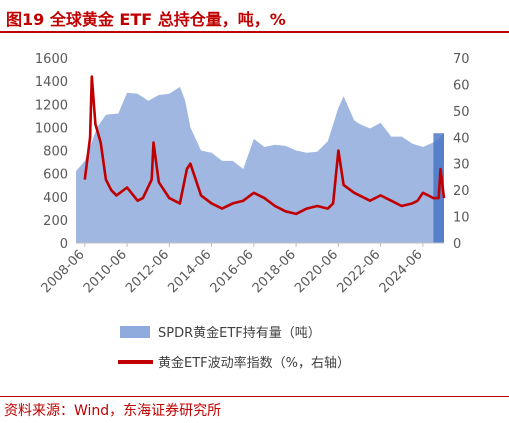 The width and height of the screenshot is (509, 423). Describe the element at coordinates (55, 221) in the screenshot. I see `y-left-tick-label: 200` at that location.